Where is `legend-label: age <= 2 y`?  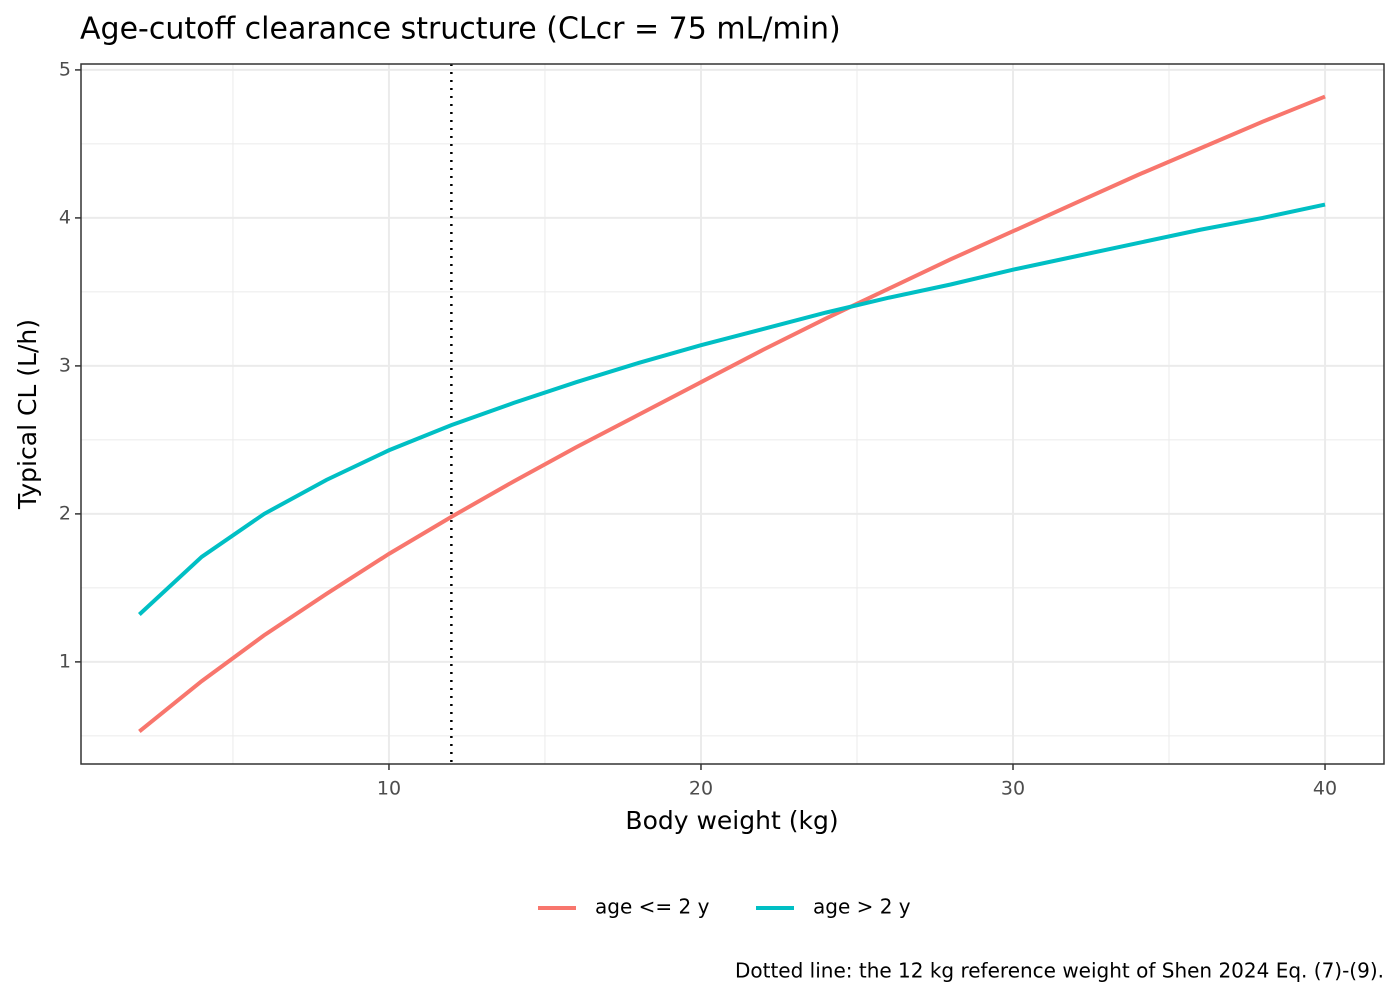
legend-label: age <= 2 y is located at coordinates (652, 907).